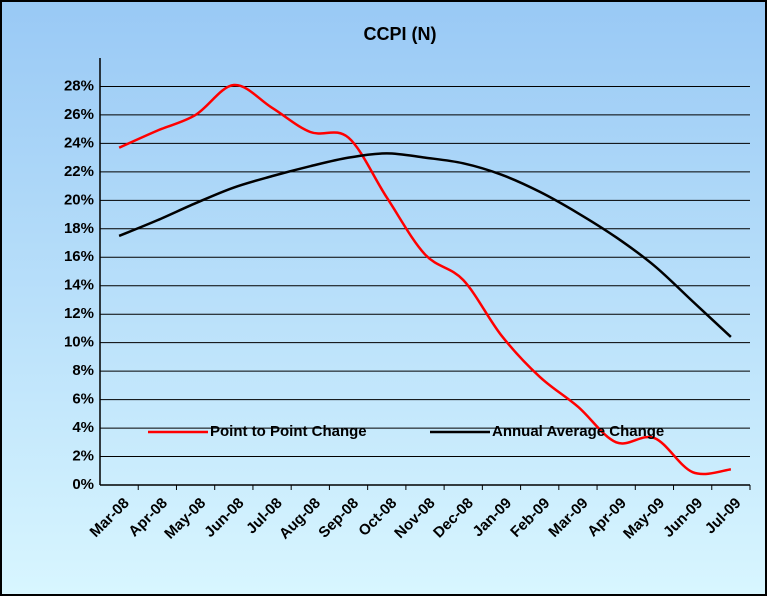  I want to click on y-tick-label: 6%, so click(83, 399).